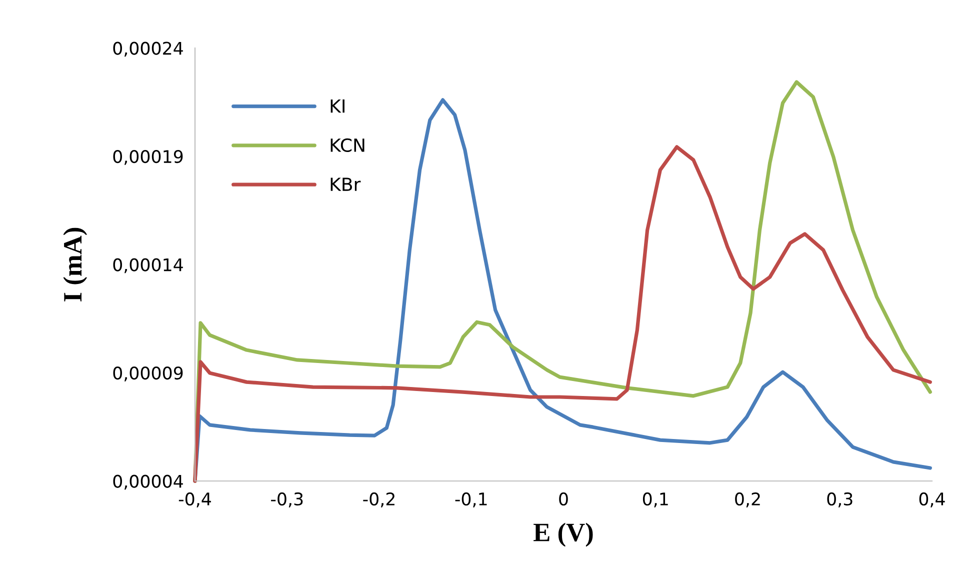  I want to click on x-tick-label: 0,2, so click(747, 500).